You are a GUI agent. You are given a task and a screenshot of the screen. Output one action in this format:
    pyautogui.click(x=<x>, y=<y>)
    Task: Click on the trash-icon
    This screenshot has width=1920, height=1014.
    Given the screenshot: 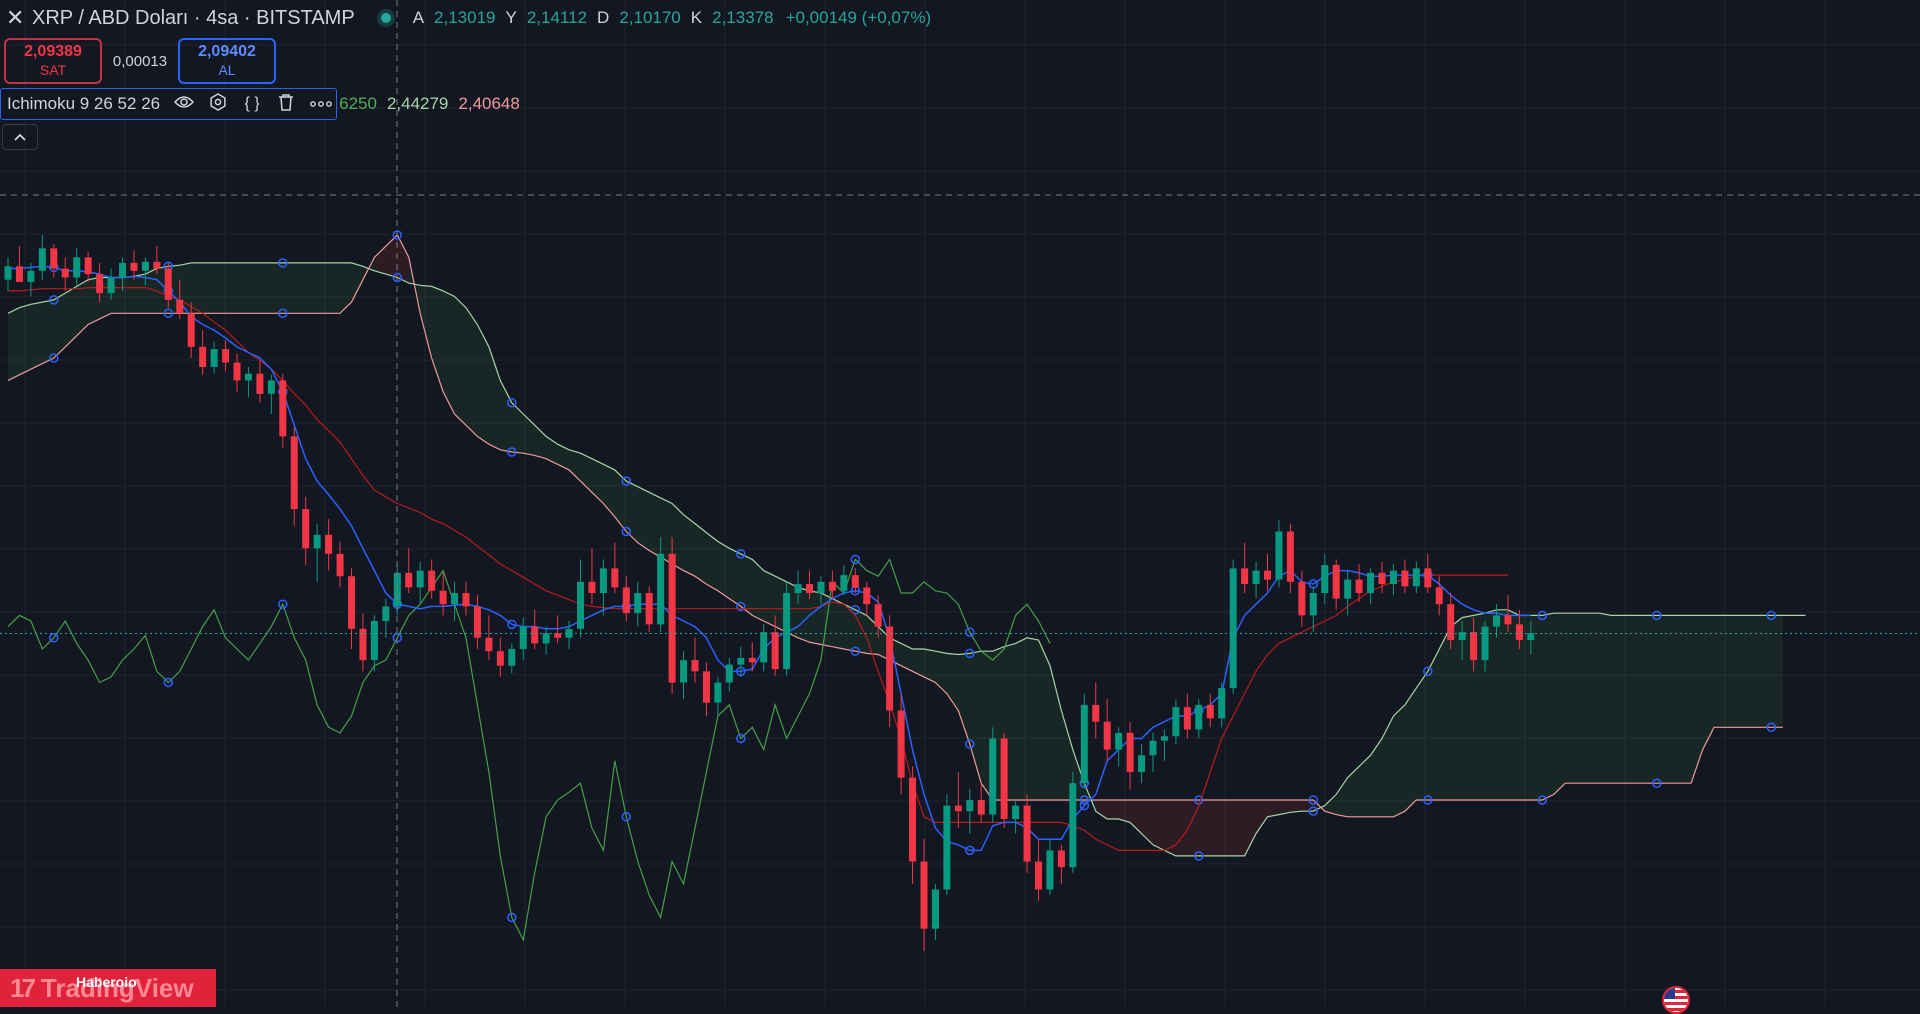 What is the action you would take?
    pyautogui.click(x=286, y=104)
    